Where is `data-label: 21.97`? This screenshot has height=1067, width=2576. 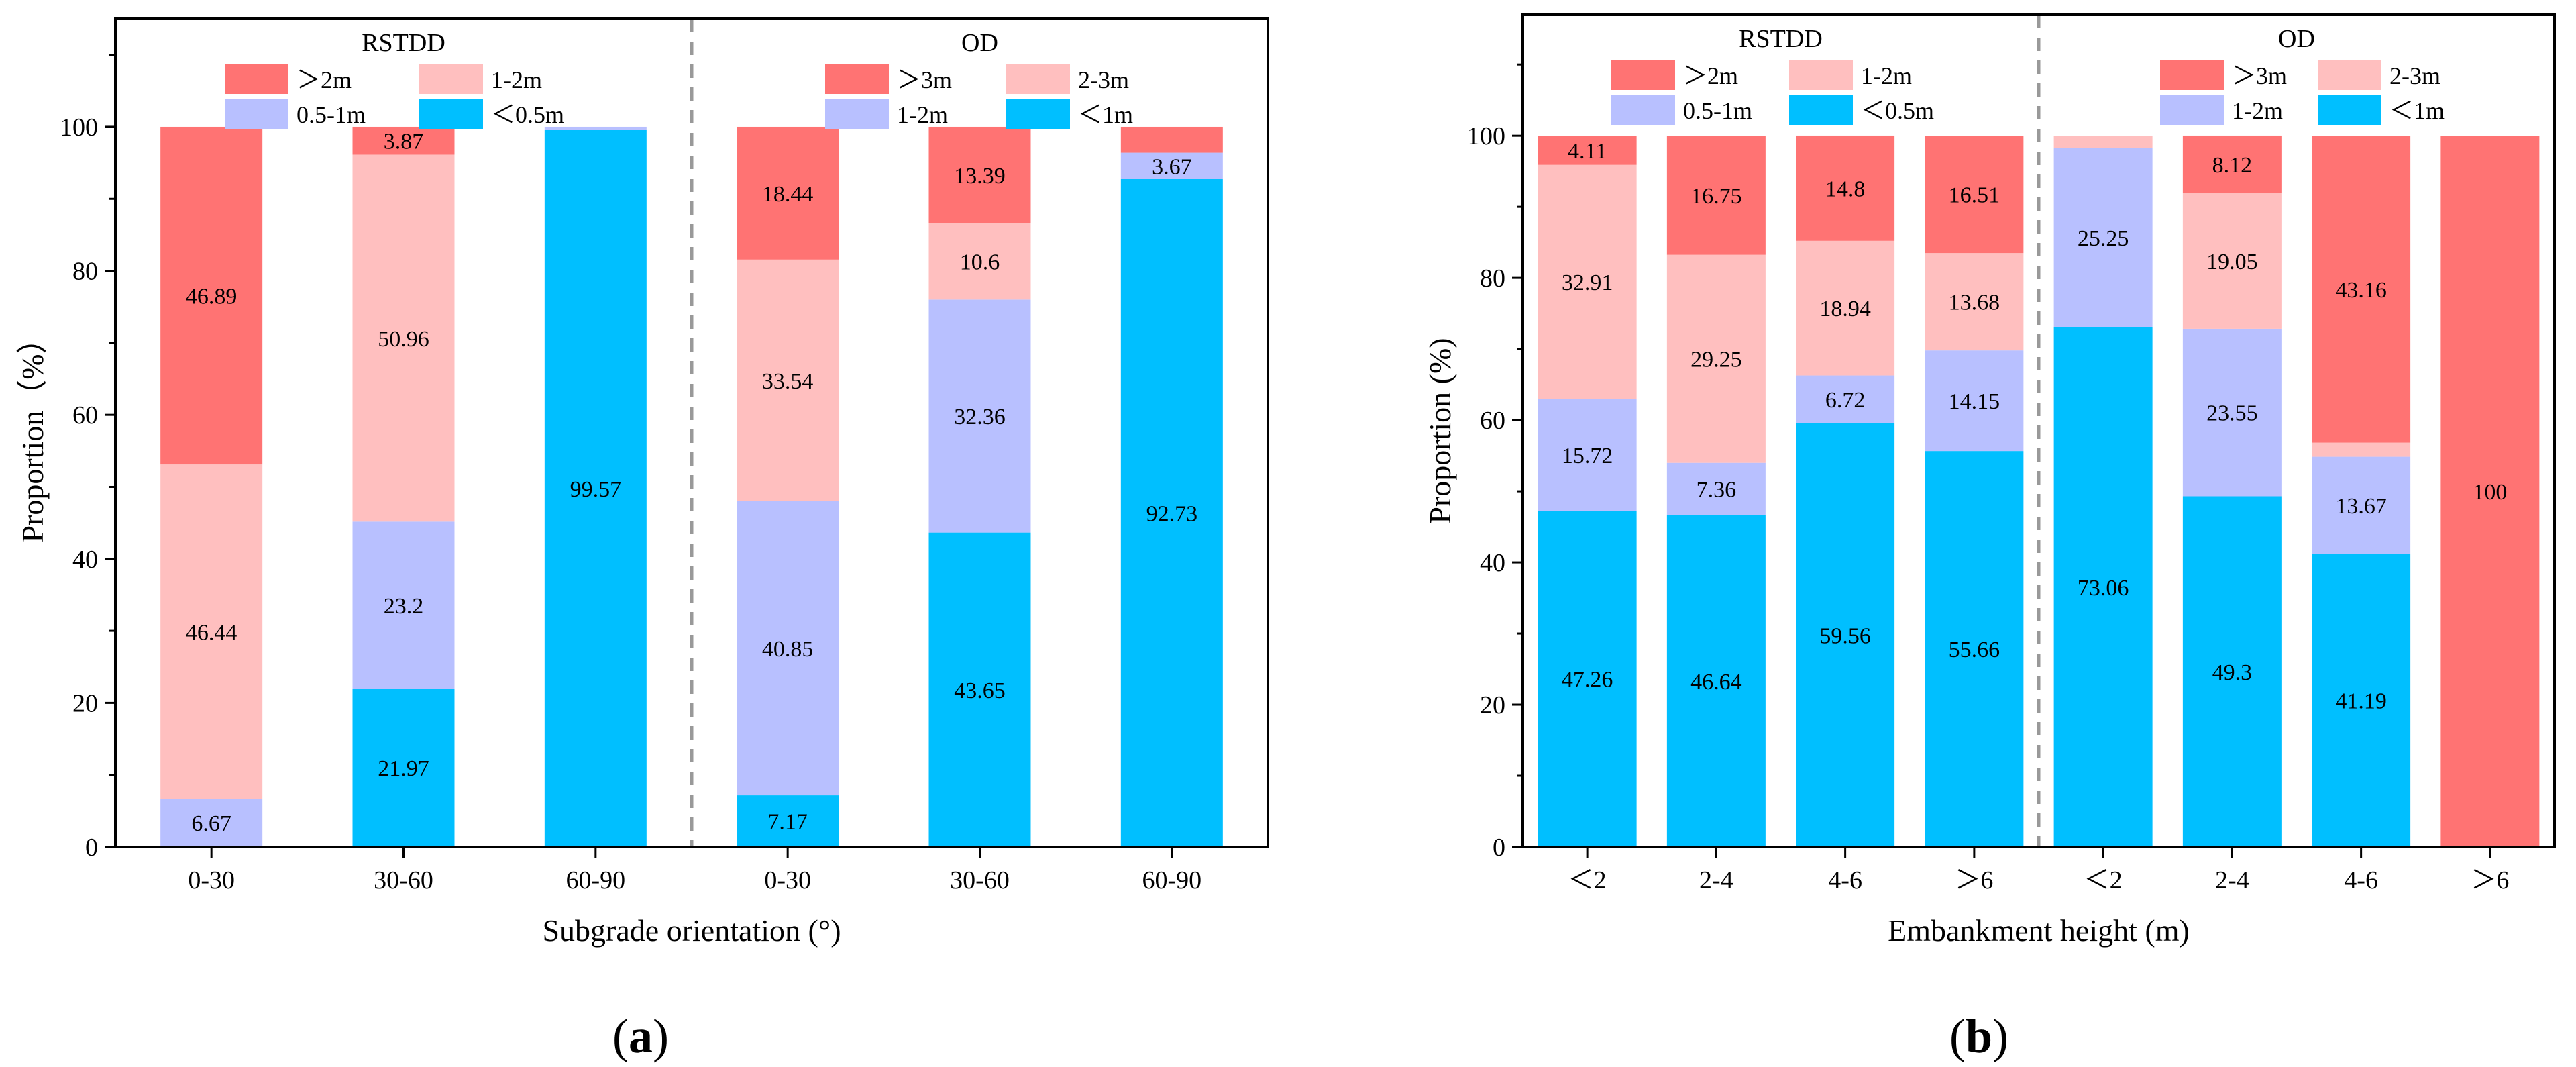
data-label: 21.97 is located at coordinates (403, 768).